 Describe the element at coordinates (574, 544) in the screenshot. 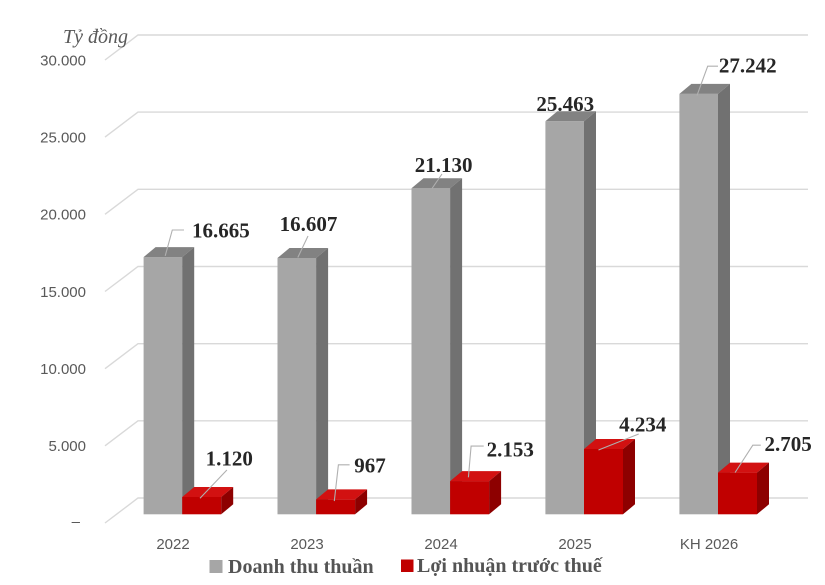

I see `svg-text: 2025` at that location.